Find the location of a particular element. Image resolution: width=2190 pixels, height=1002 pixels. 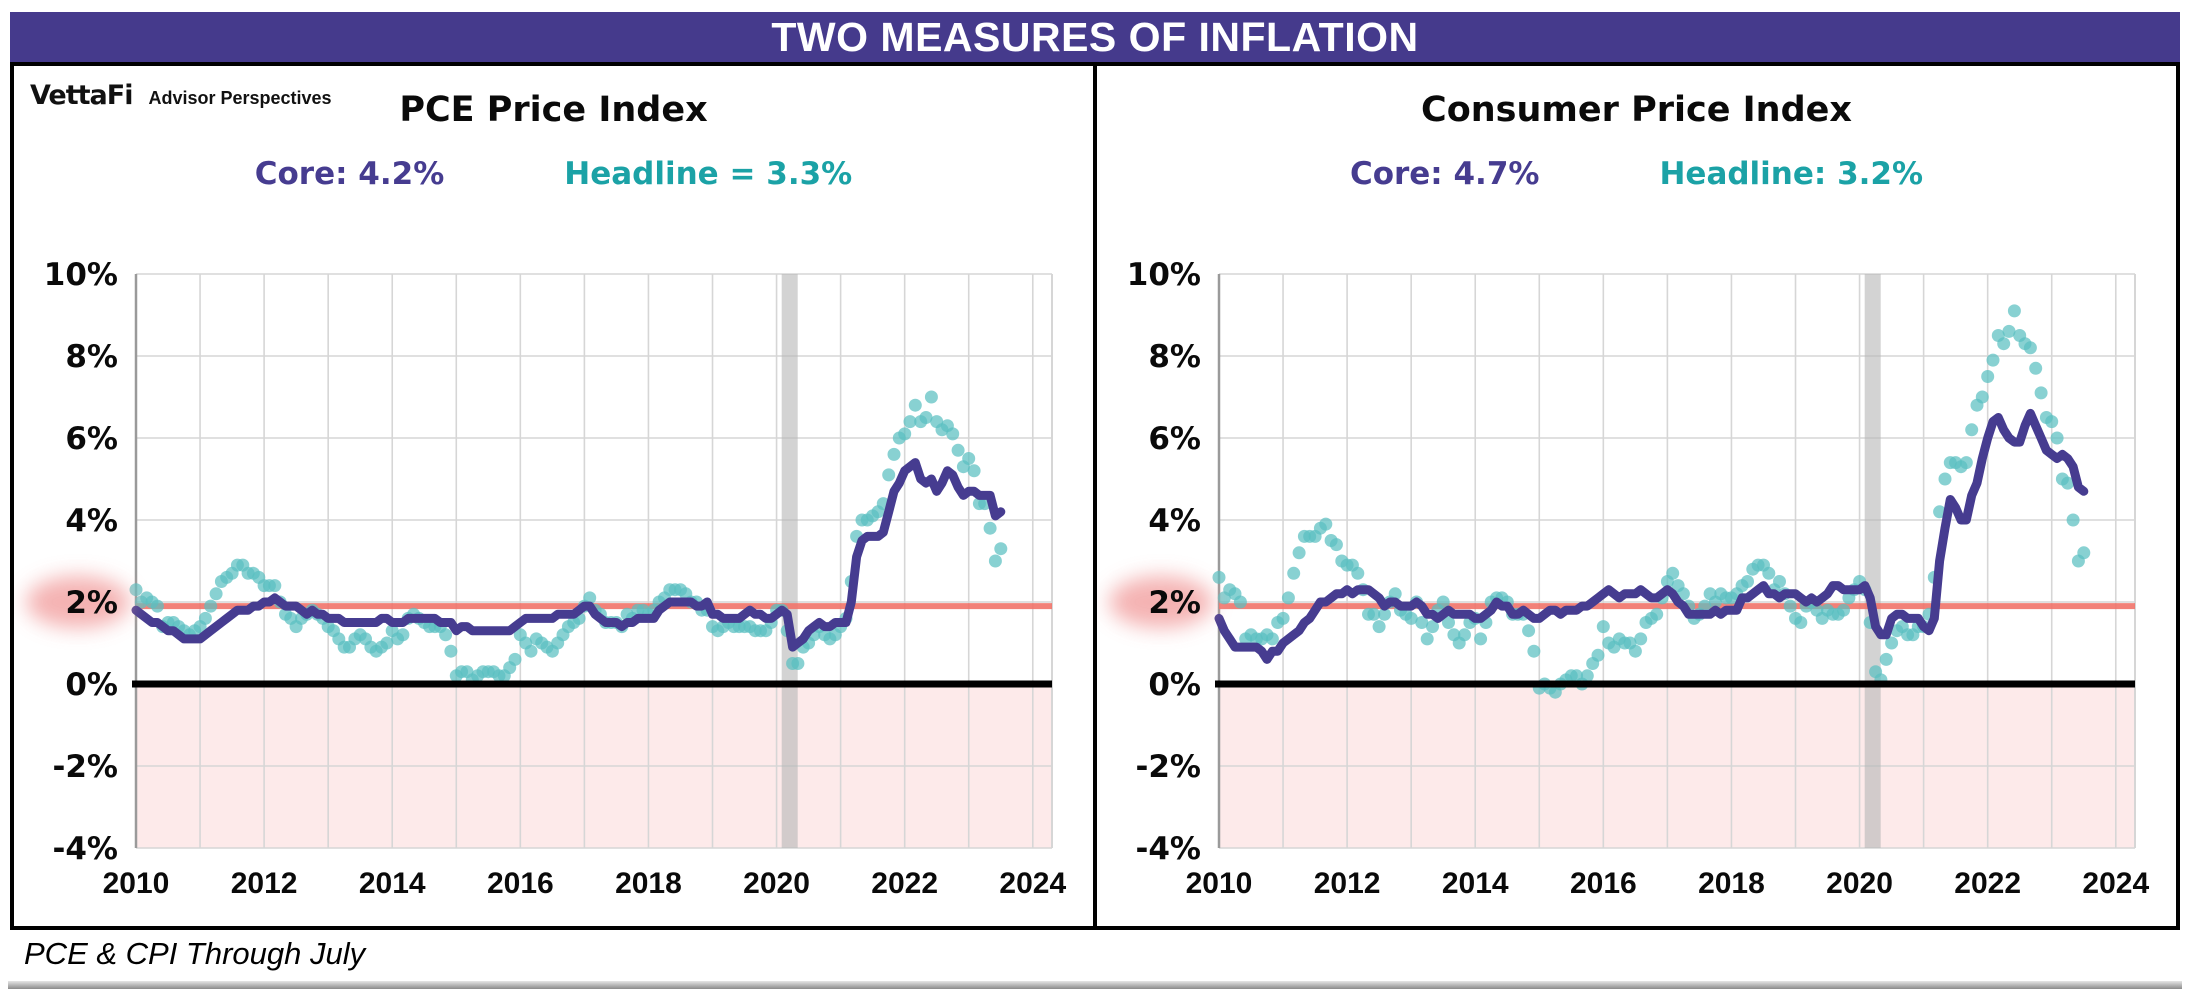

pce-legend: Core: 4.2% Headline = 3.3% is located at coordinates (553, 174).